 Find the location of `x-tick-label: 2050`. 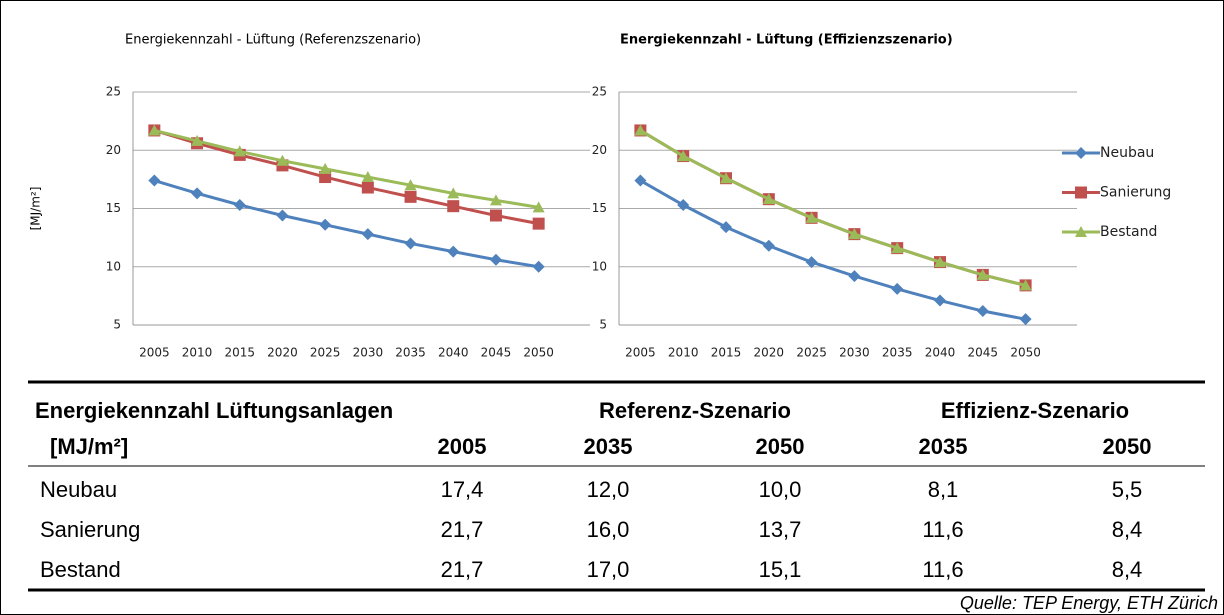

x-tick-label: 2050 is located at coordinates (1025, 353).